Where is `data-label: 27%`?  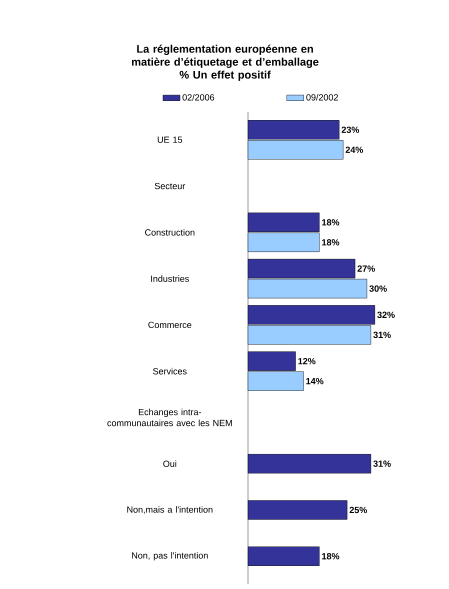
data-label: 27% is located at coordinates (366, 268).